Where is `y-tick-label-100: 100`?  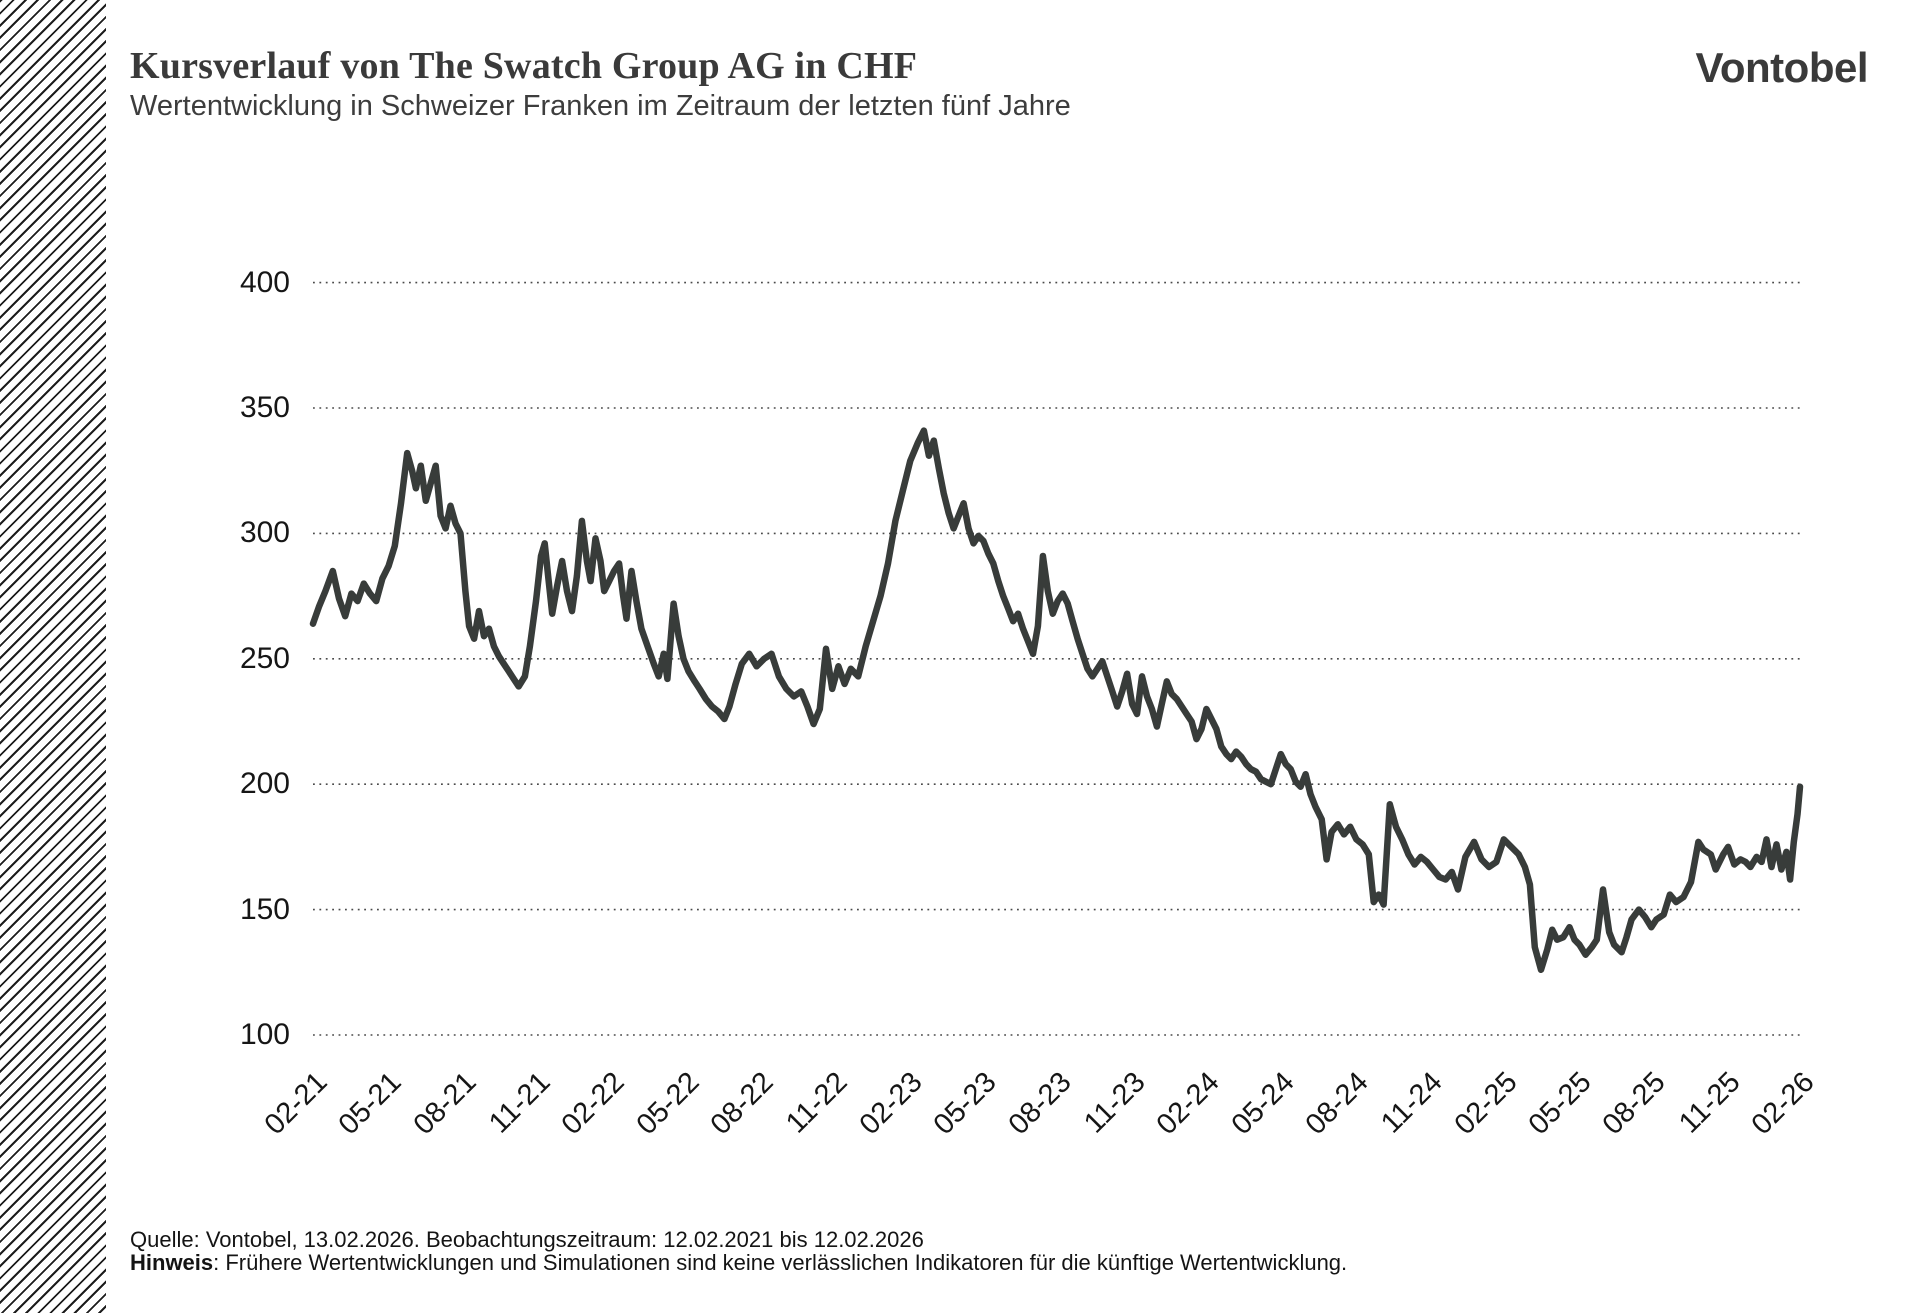
y-tick-label-100: 100 is located at coordinates (264, 1034).